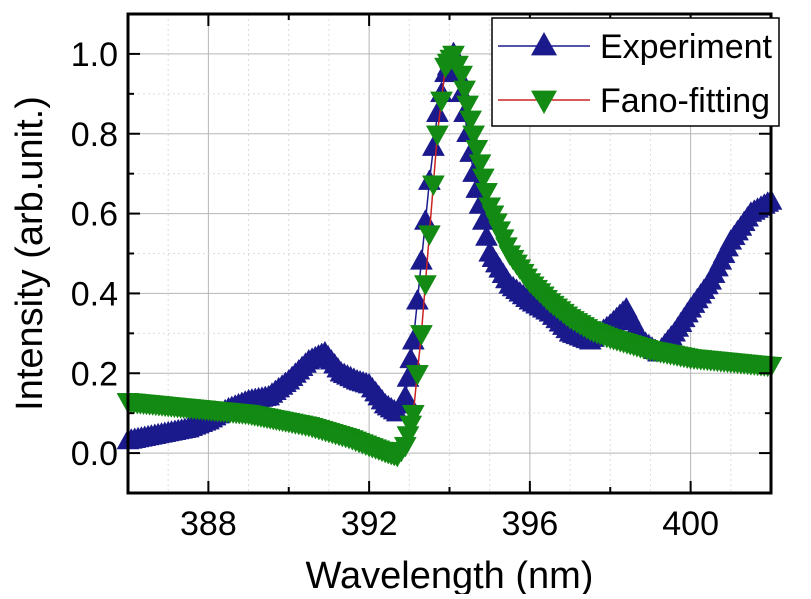  What do you see at coordinates (685, 101) in the screenshot?
I see `legend-label-fano-fitting: Fano-fitting` at bounding box center [685, 101].